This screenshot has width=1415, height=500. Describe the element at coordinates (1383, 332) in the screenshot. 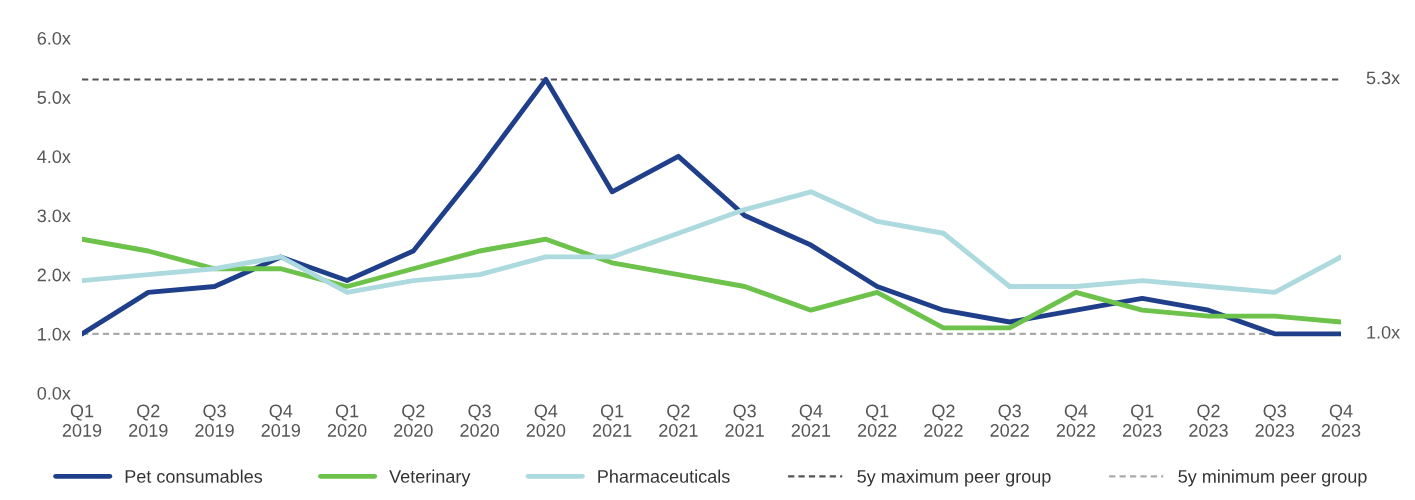

I see `text: 1.0x` at that location.